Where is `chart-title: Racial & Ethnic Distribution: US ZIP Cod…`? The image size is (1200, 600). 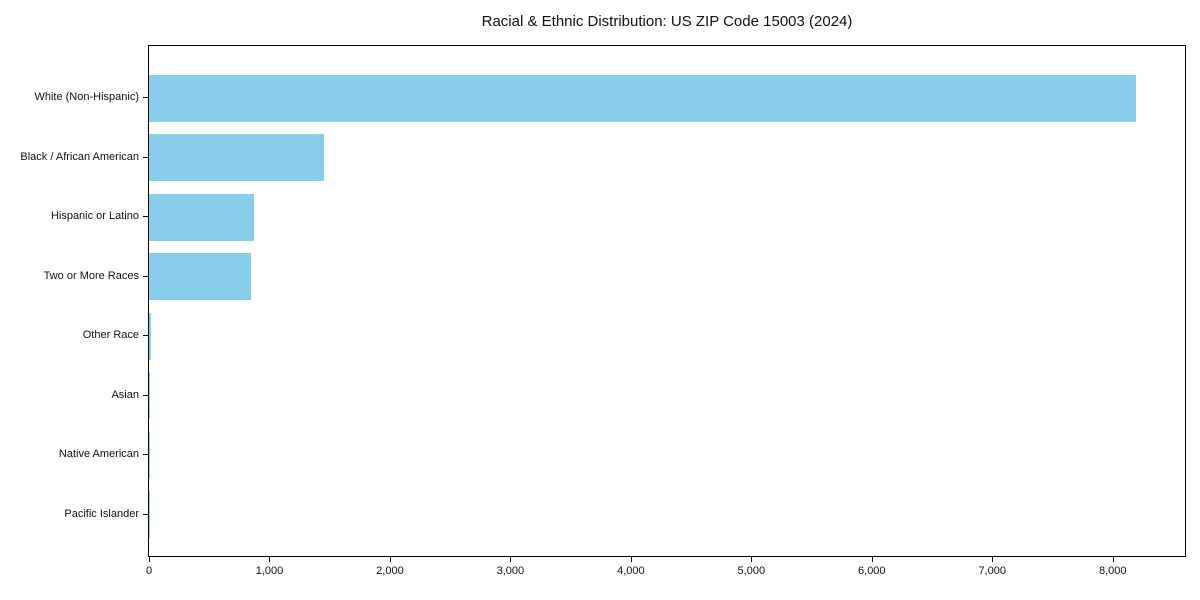
chart-title: Racial & Ethnic Distribution: US ZIP Cod… is located at coordinates (667, 21).